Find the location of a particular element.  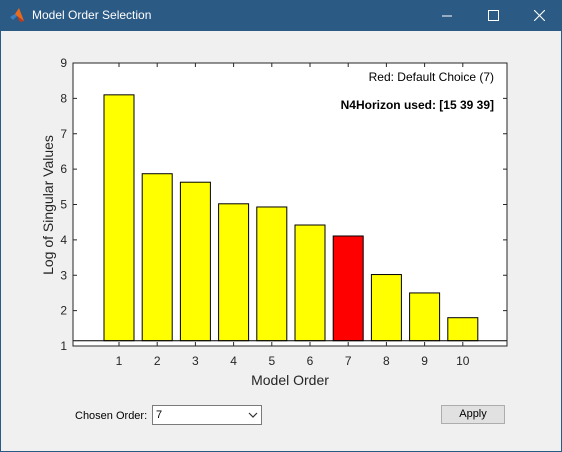

y-tick-label: 9 is located at coordinates (63, 63).